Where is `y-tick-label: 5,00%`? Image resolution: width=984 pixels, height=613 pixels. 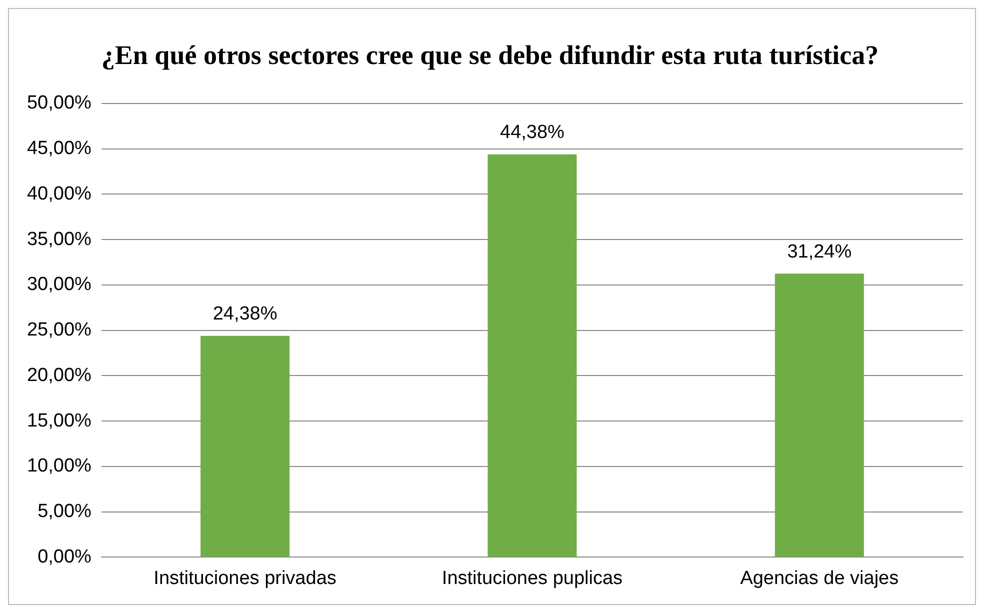
y-tick-label: 5,00% is located at coordinates (65, 511).